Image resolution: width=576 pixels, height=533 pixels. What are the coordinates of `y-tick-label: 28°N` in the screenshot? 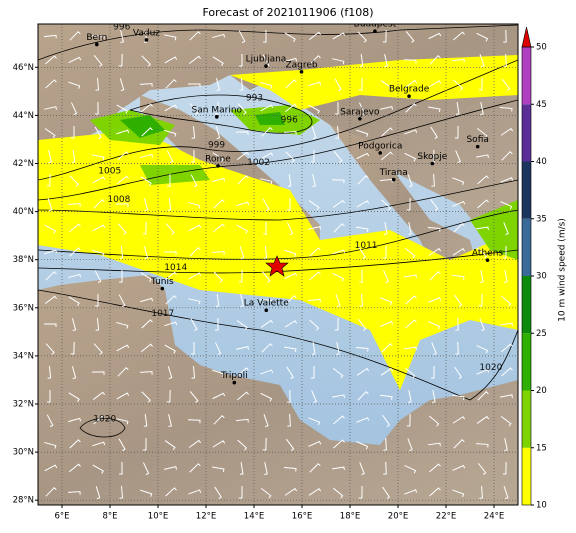 It's located at (23, 501).